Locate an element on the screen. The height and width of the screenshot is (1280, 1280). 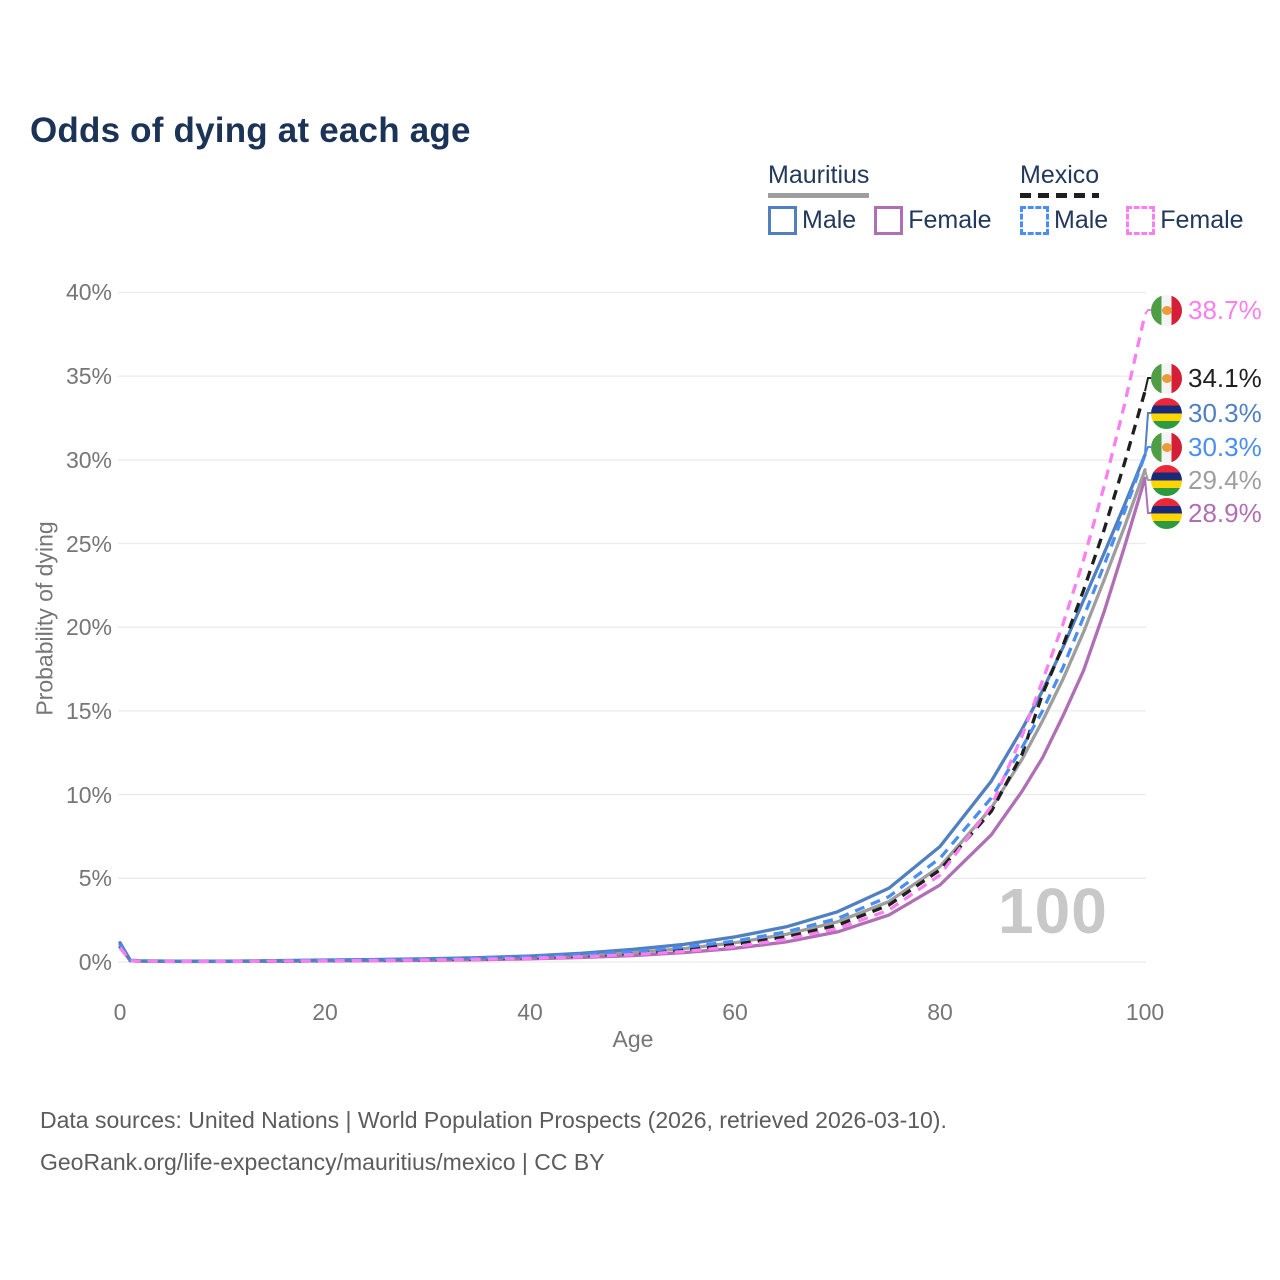
end-label-mauritius-all: 29.4% is located at coordinates (1206, 480).